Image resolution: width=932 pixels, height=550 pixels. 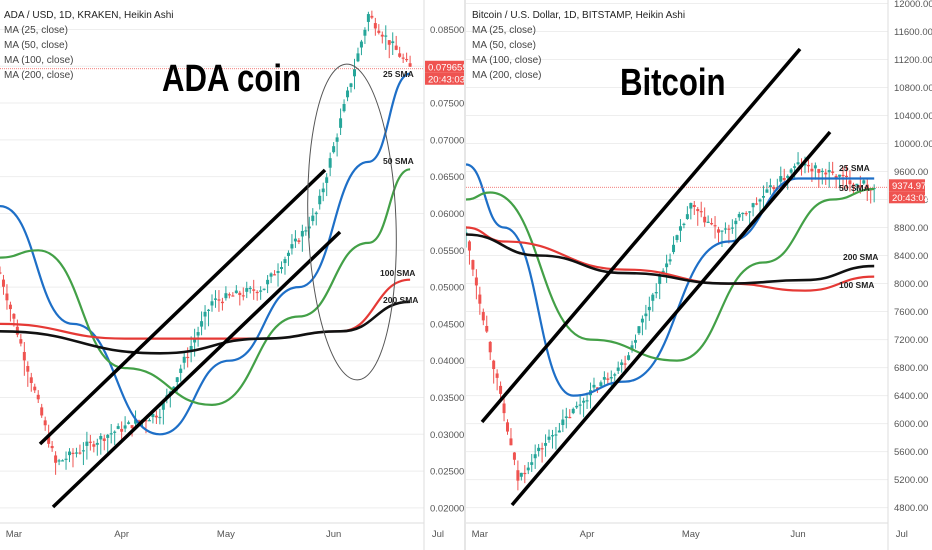 I want to click on right-ma100-line, so click(x=670, y=259).